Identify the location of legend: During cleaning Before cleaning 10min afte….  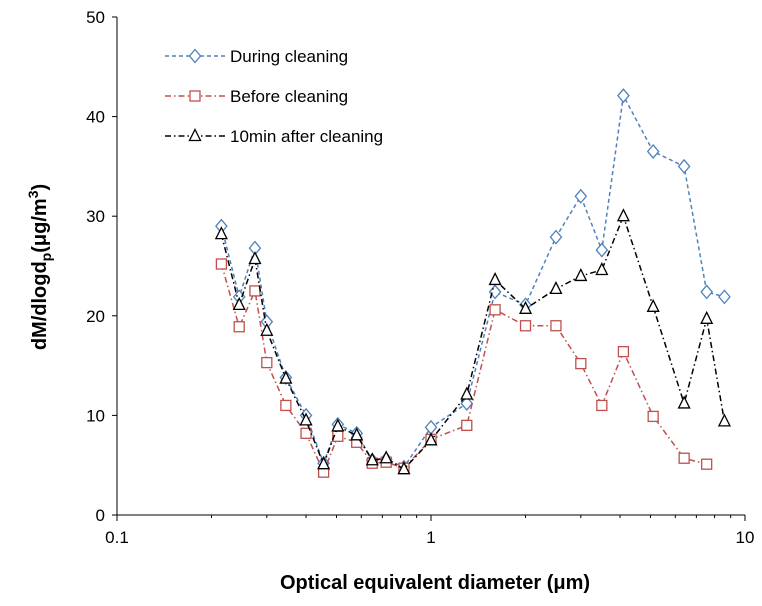
(274, 96).